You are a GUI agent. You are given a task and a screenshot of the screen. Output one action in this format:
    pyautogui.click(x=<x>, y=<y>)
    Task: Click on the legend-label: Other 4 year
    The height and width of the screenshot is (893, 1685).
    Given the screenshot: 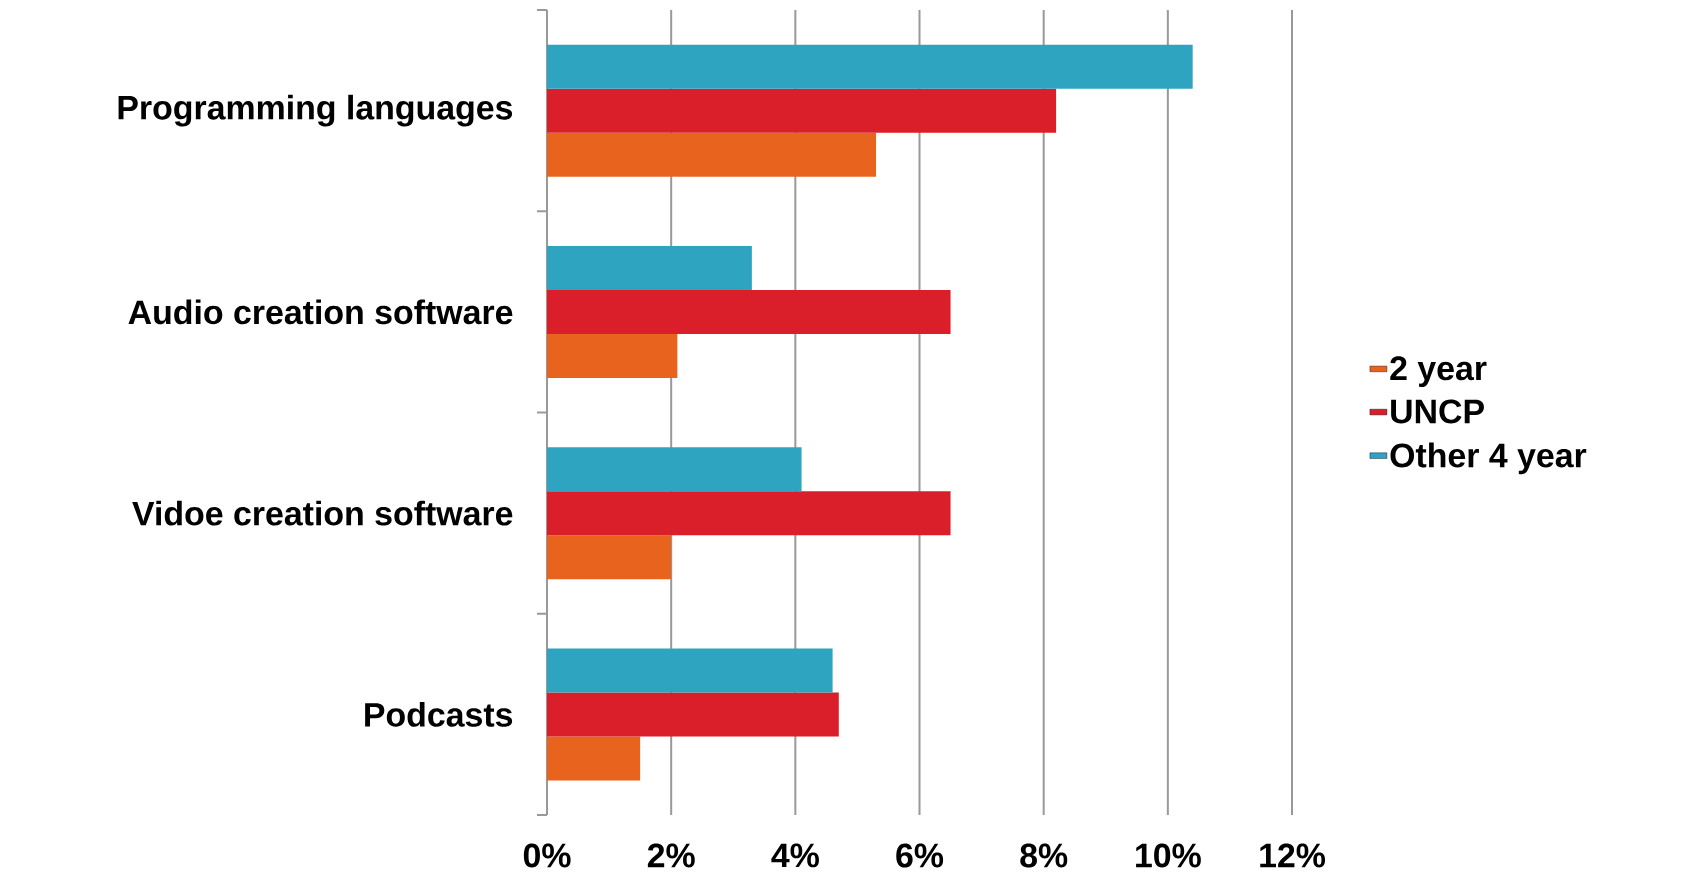 What is the action you would take?
    pyautogui.click(x=1488, y=458)
    